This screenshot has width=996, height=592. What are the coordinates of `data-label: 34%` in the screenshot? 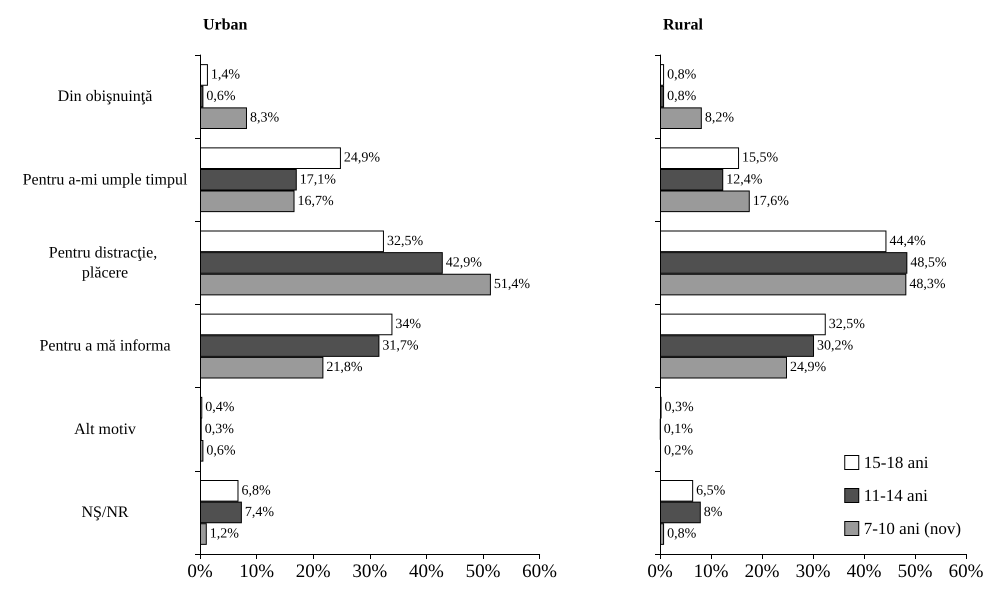 It's located at (408, 324).